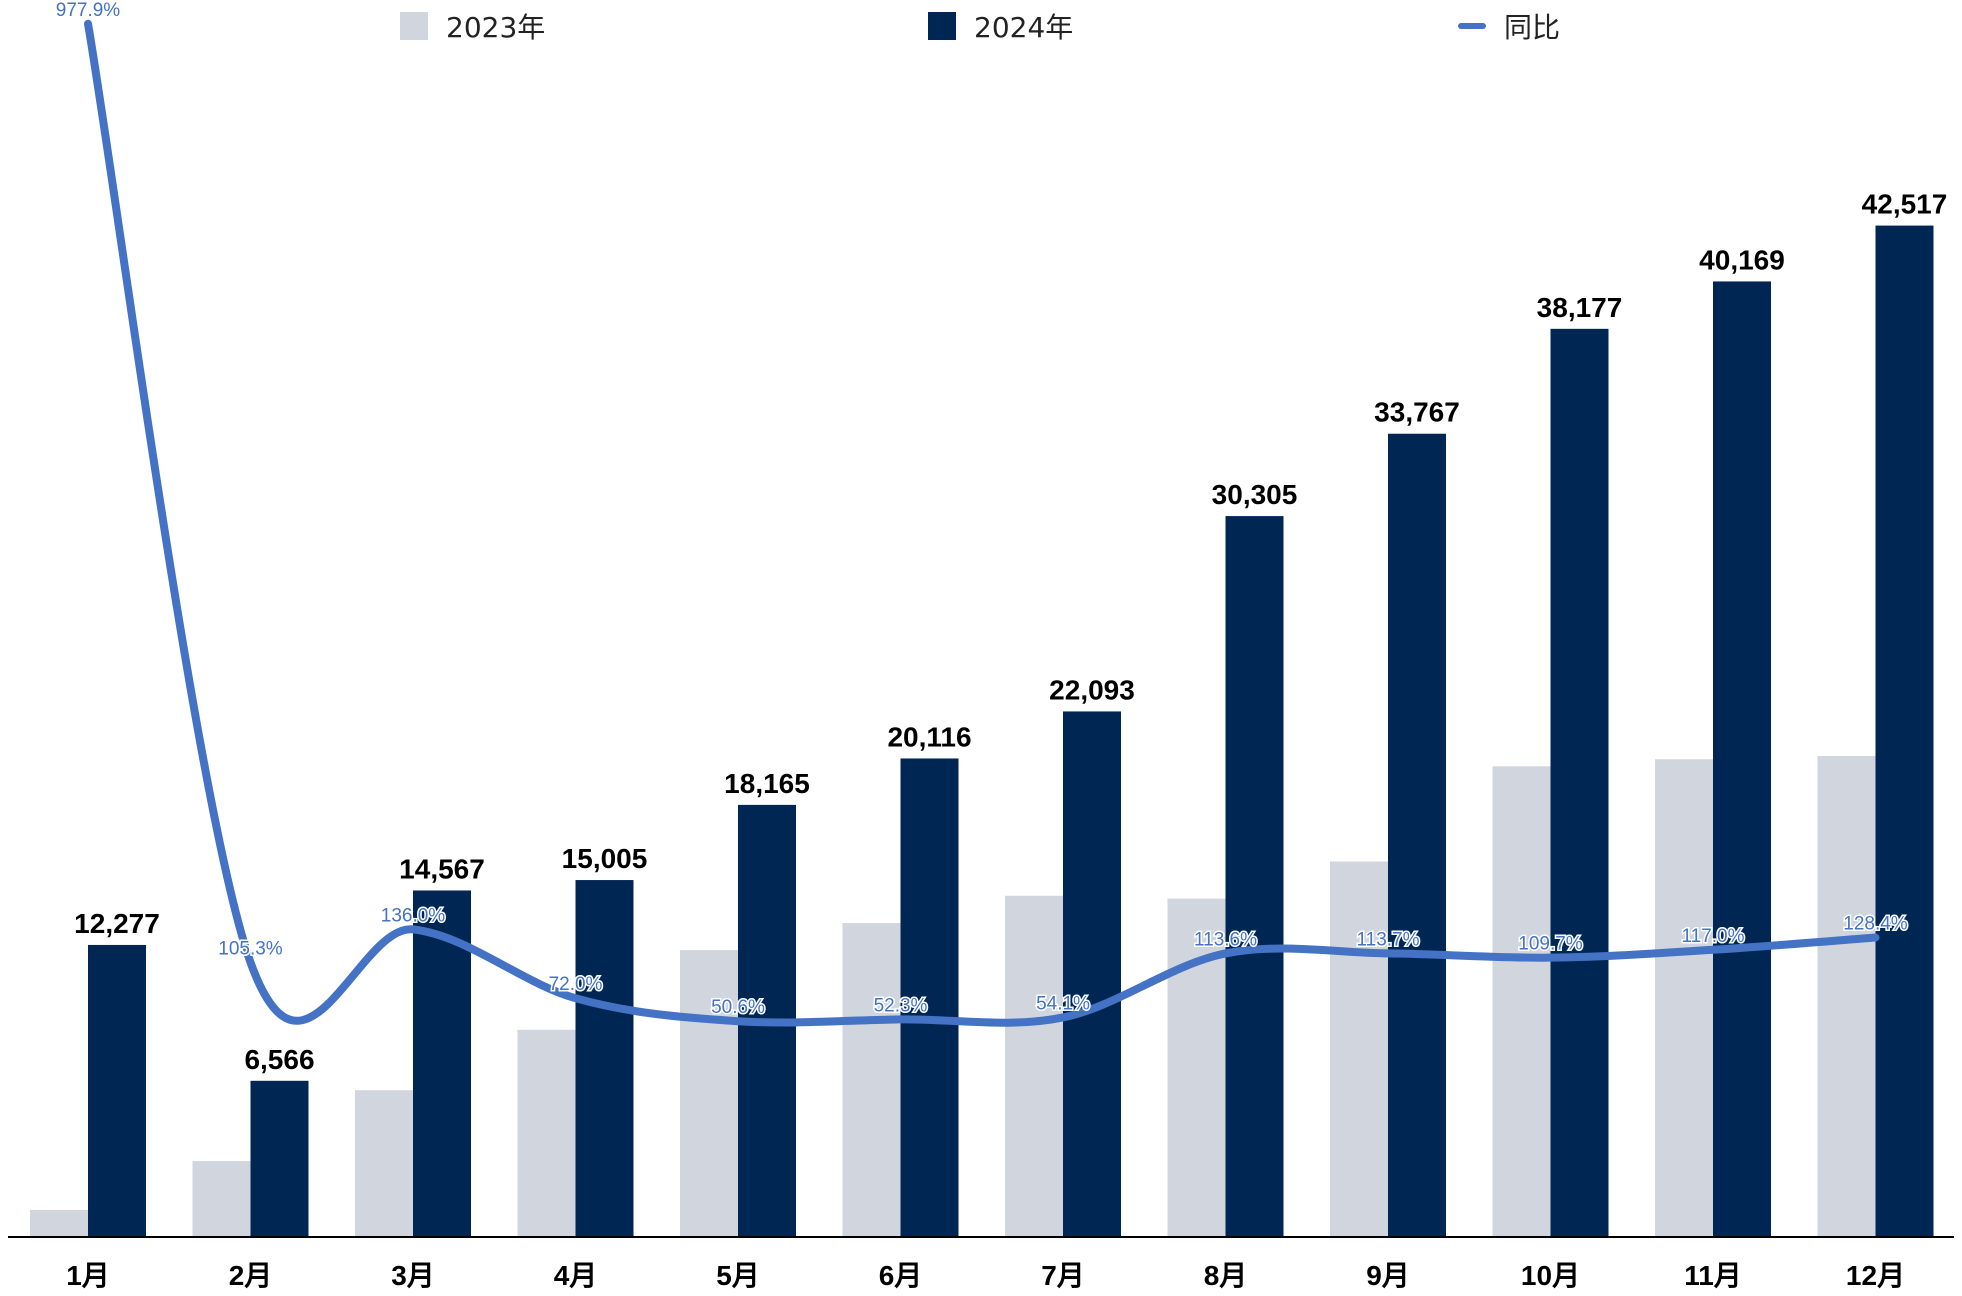 This screenshot has height=1296, width=1962. I want to click on yoy-label-5: 50.6%, so click(738, 1007).